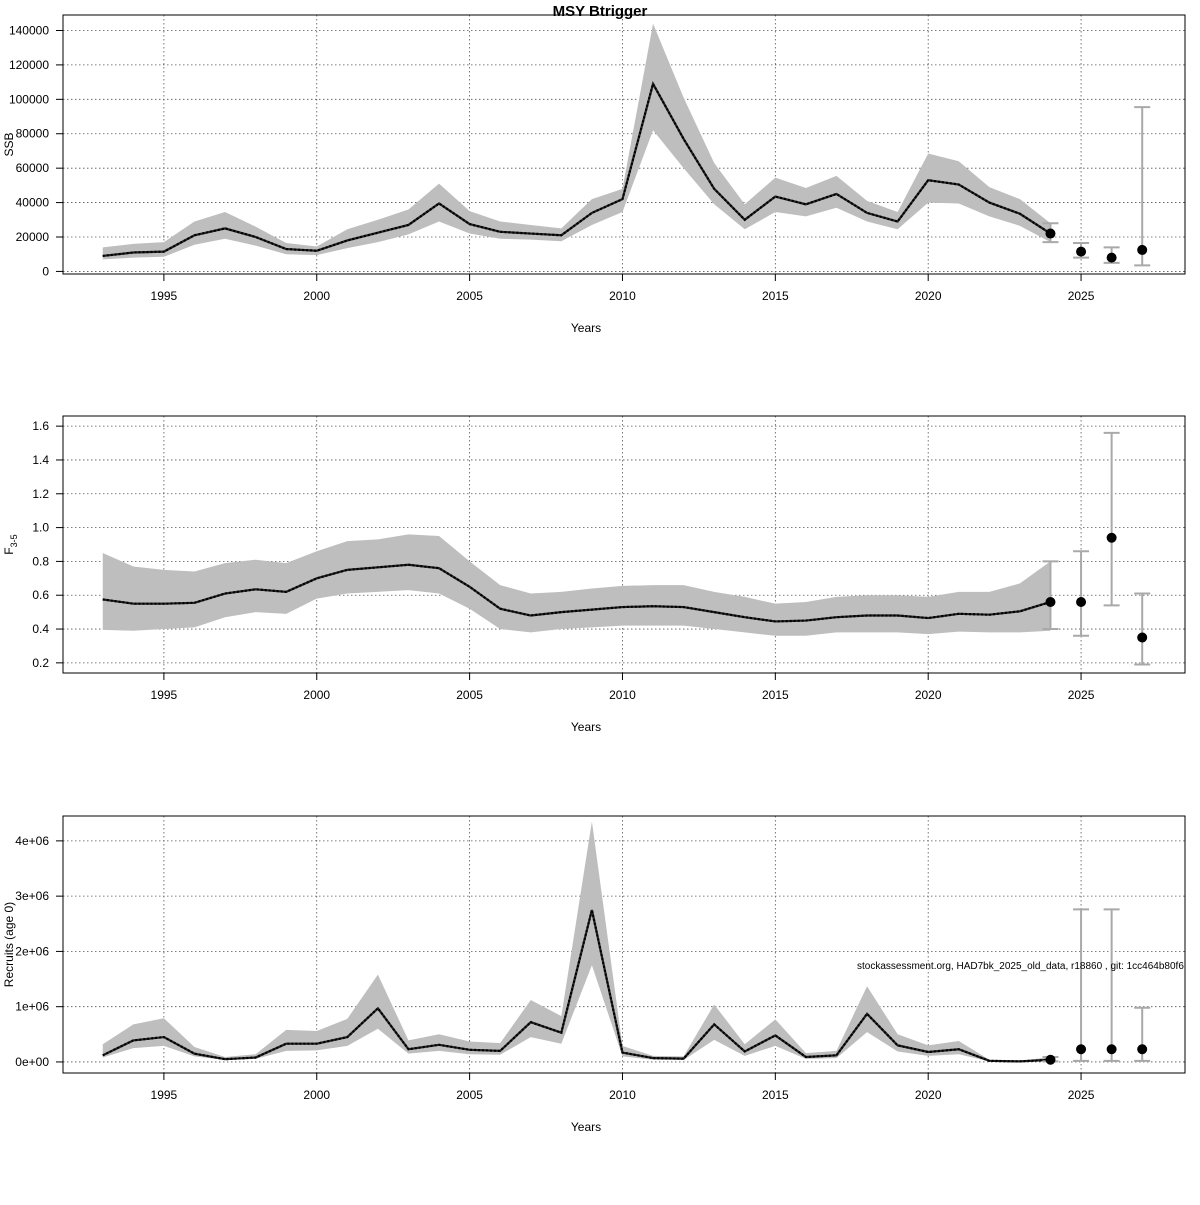  Describe the element at coordinates (40, 494) in the screenshot. I see `y-tick-label: 1.2` at that location.